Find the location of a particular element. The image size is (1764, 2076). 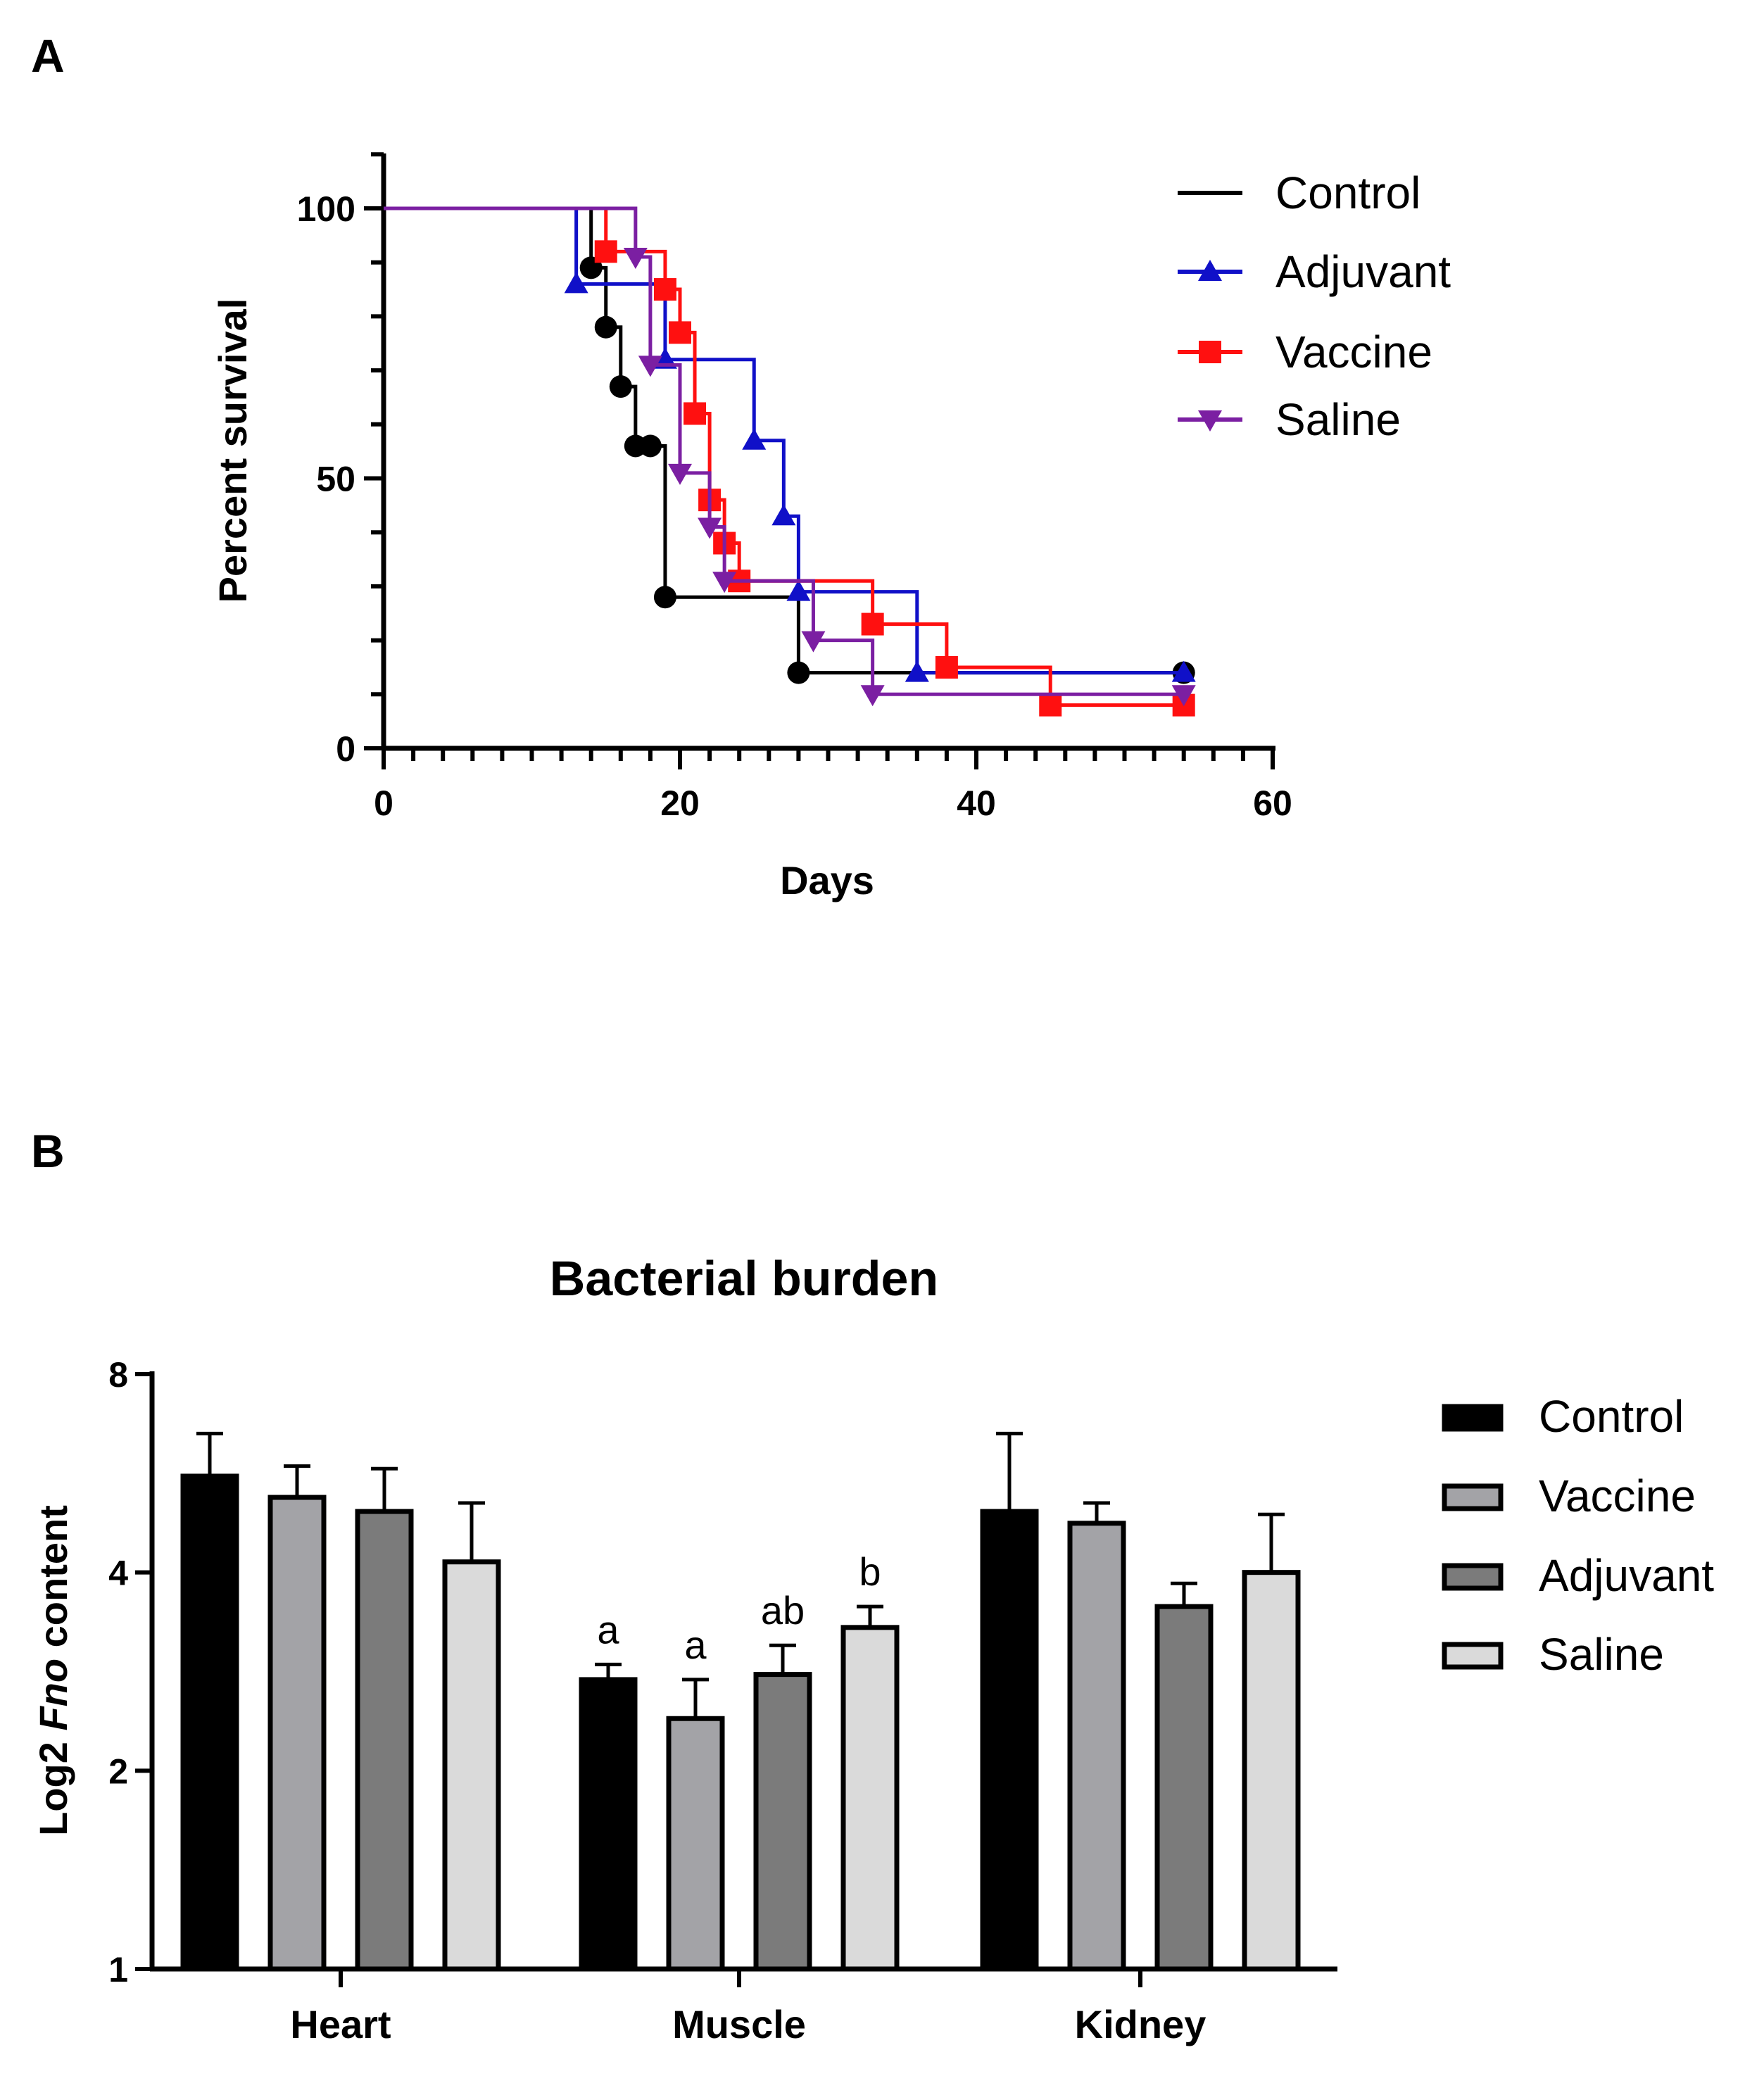

y-tick-label: 100 is located at coordinates (326, 209).